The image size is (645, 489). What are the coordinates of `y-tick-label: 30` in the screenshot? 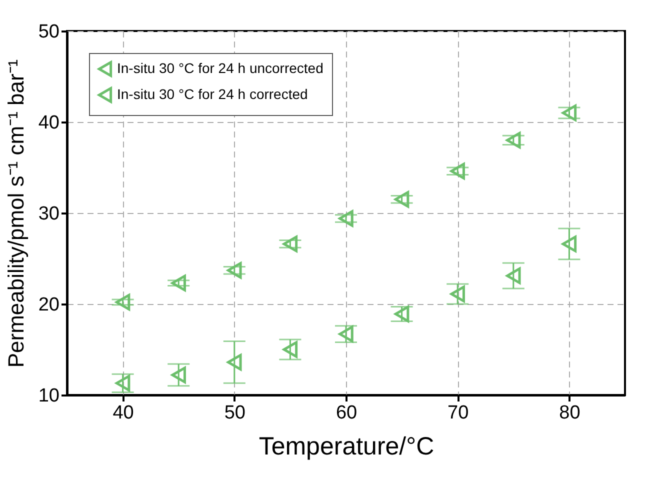 It's located at (49, 214).